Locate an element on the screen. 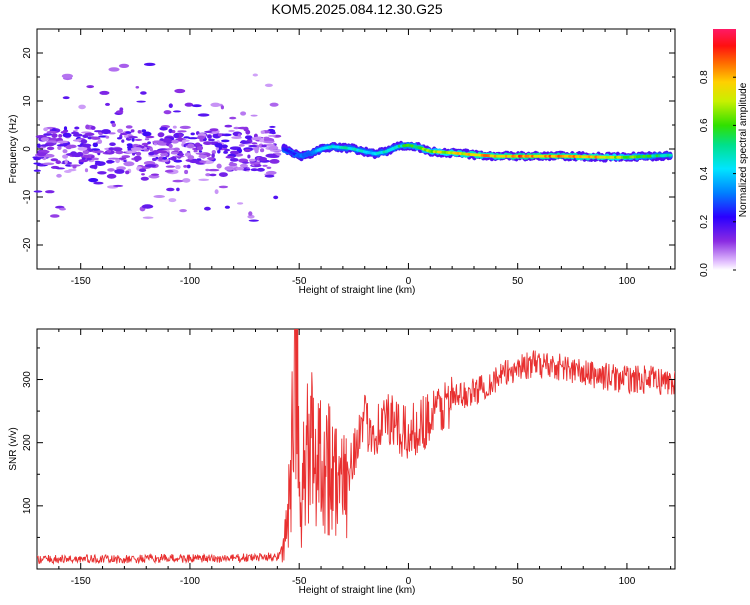 This screenshot has height=605, width=750. snr-x-tick-label: 50 is located at coordinates (518, 581).